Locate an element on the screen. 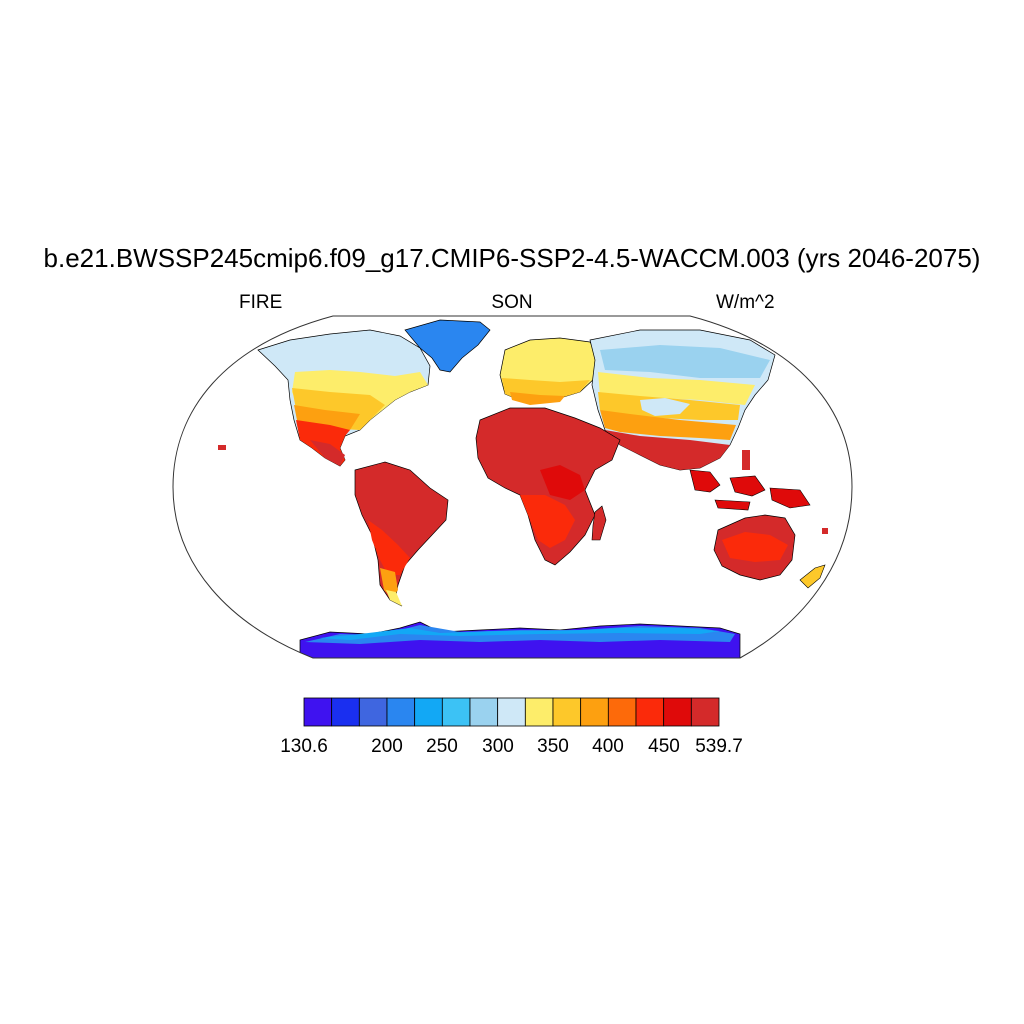 Image resolution: width=1024 pixels, height=1024 pixels. greenland is located at coordinates (447, 346).